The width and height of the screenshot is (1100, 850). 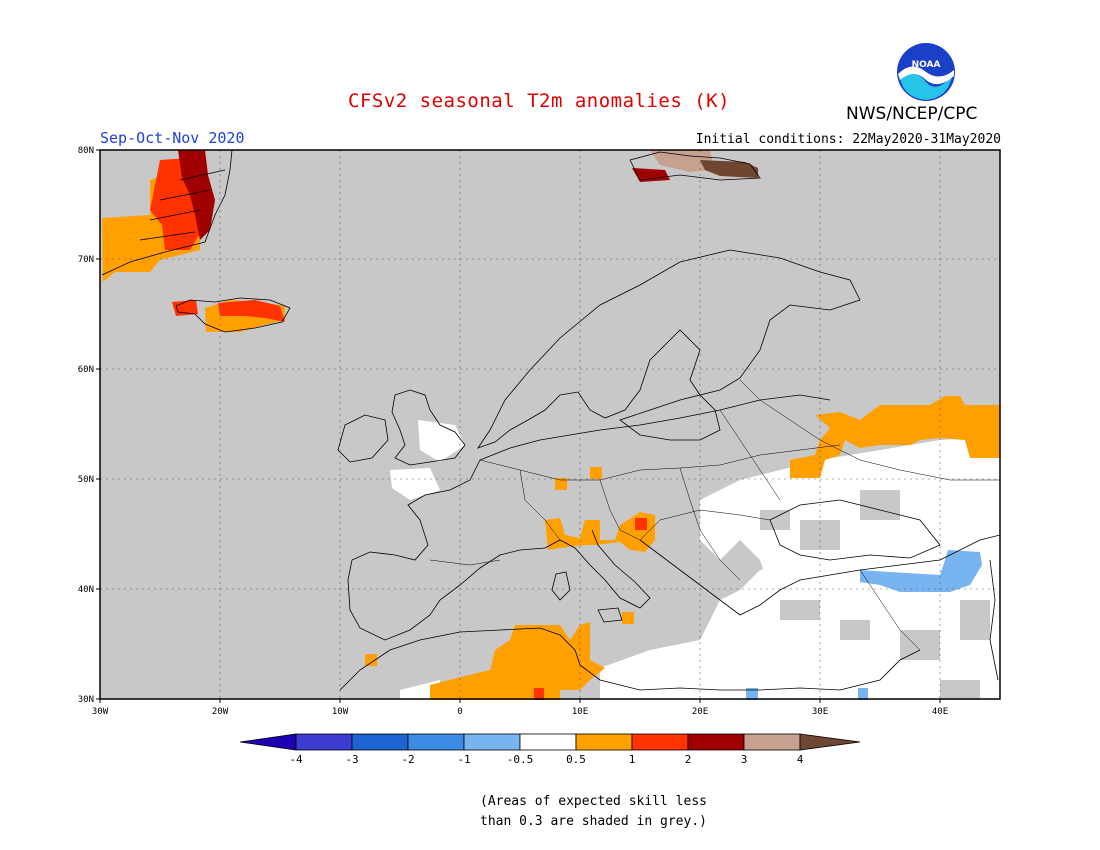 I want to click on lat-label: 50N, so click(x=86, y=480).